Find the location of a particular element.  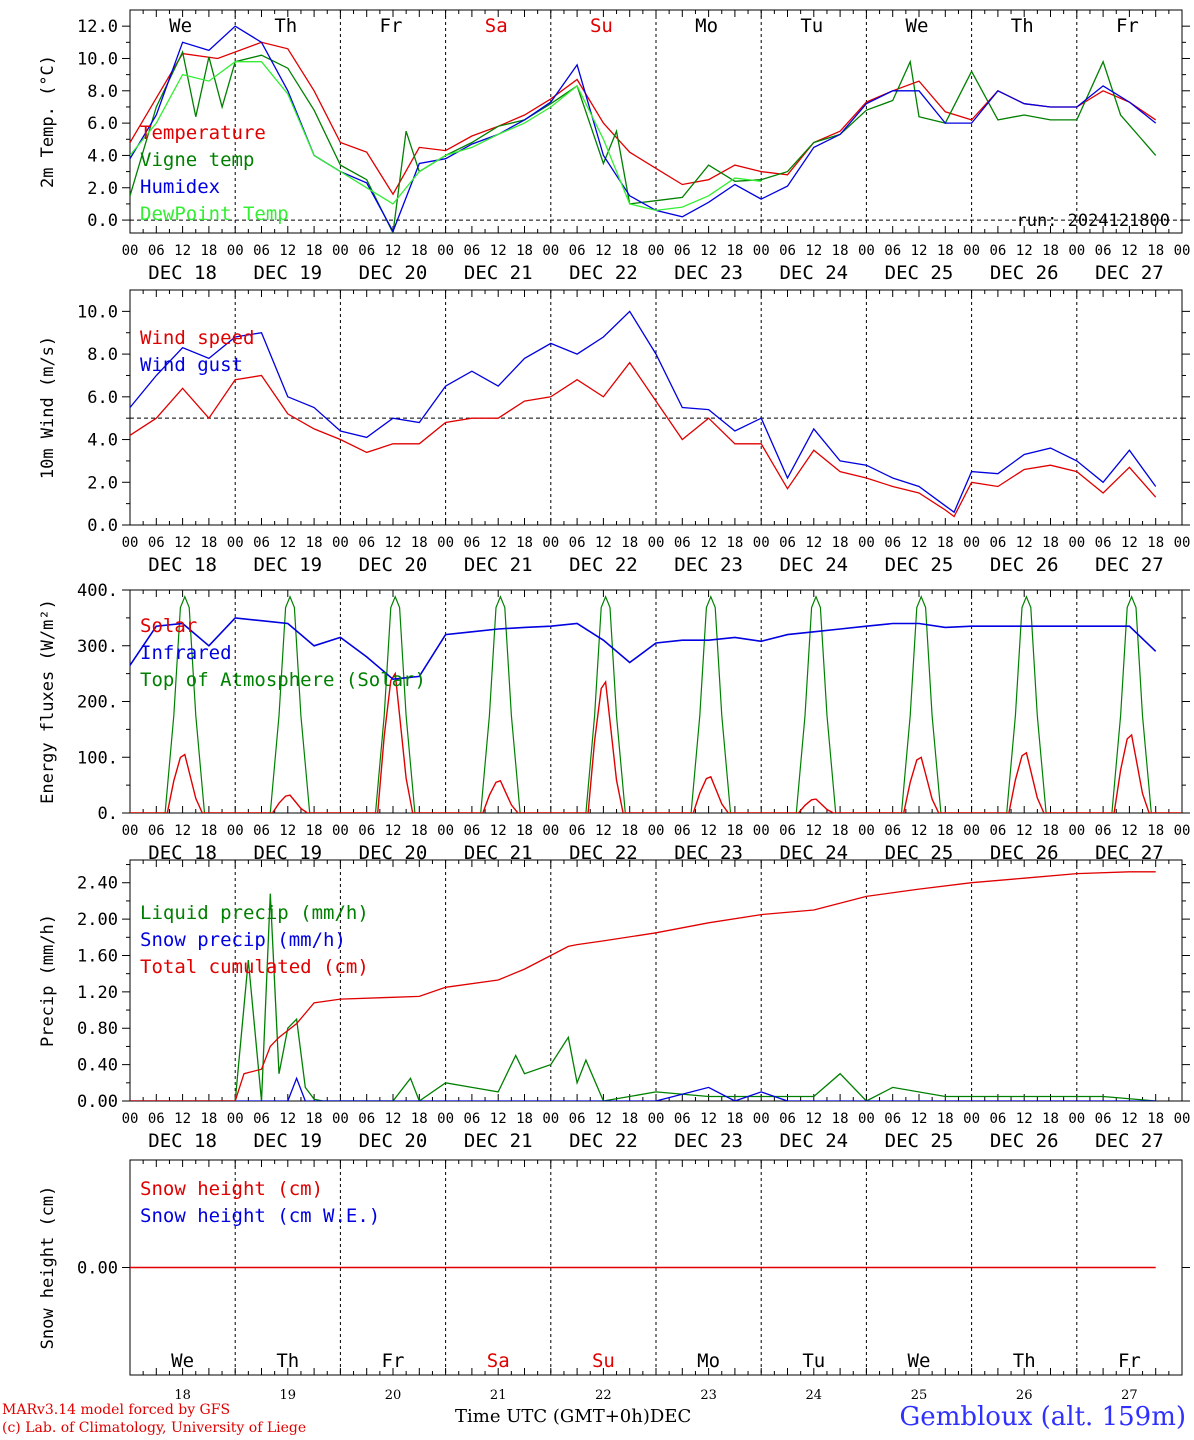

y-tick-label: 2.0 is located at coordinates (102, 483).